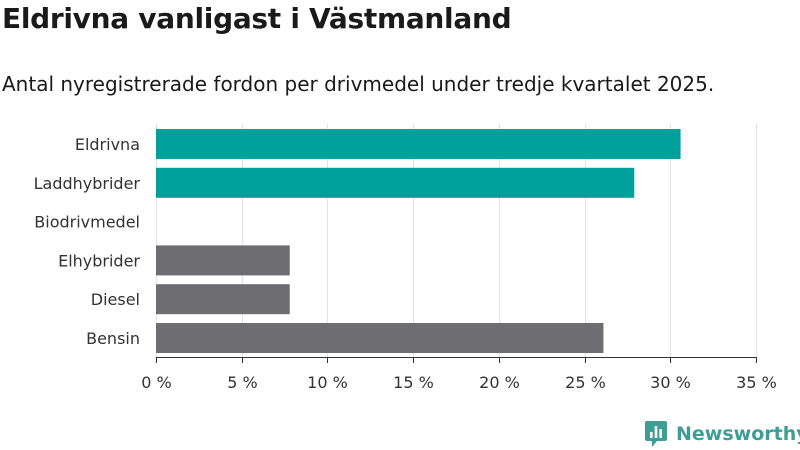  What do you see at coordinates (756, 382) in the screenshot?
I see `x-tick-label: 35 %` at bounding box center [756, 382].